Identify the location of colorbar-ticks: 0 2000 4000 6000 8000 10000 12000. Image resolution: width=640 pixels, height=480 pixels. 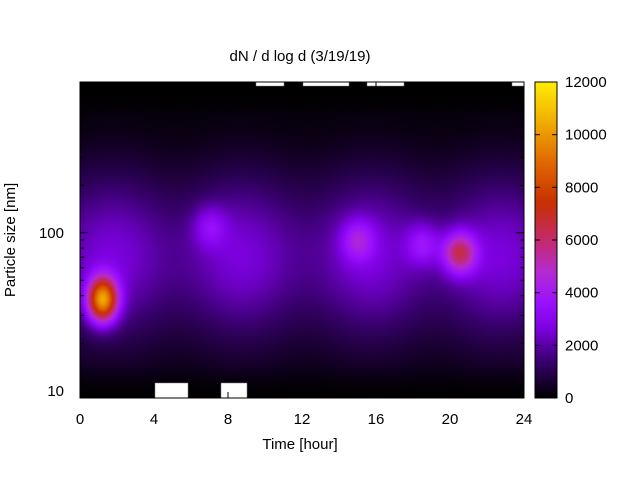
(571, 240).